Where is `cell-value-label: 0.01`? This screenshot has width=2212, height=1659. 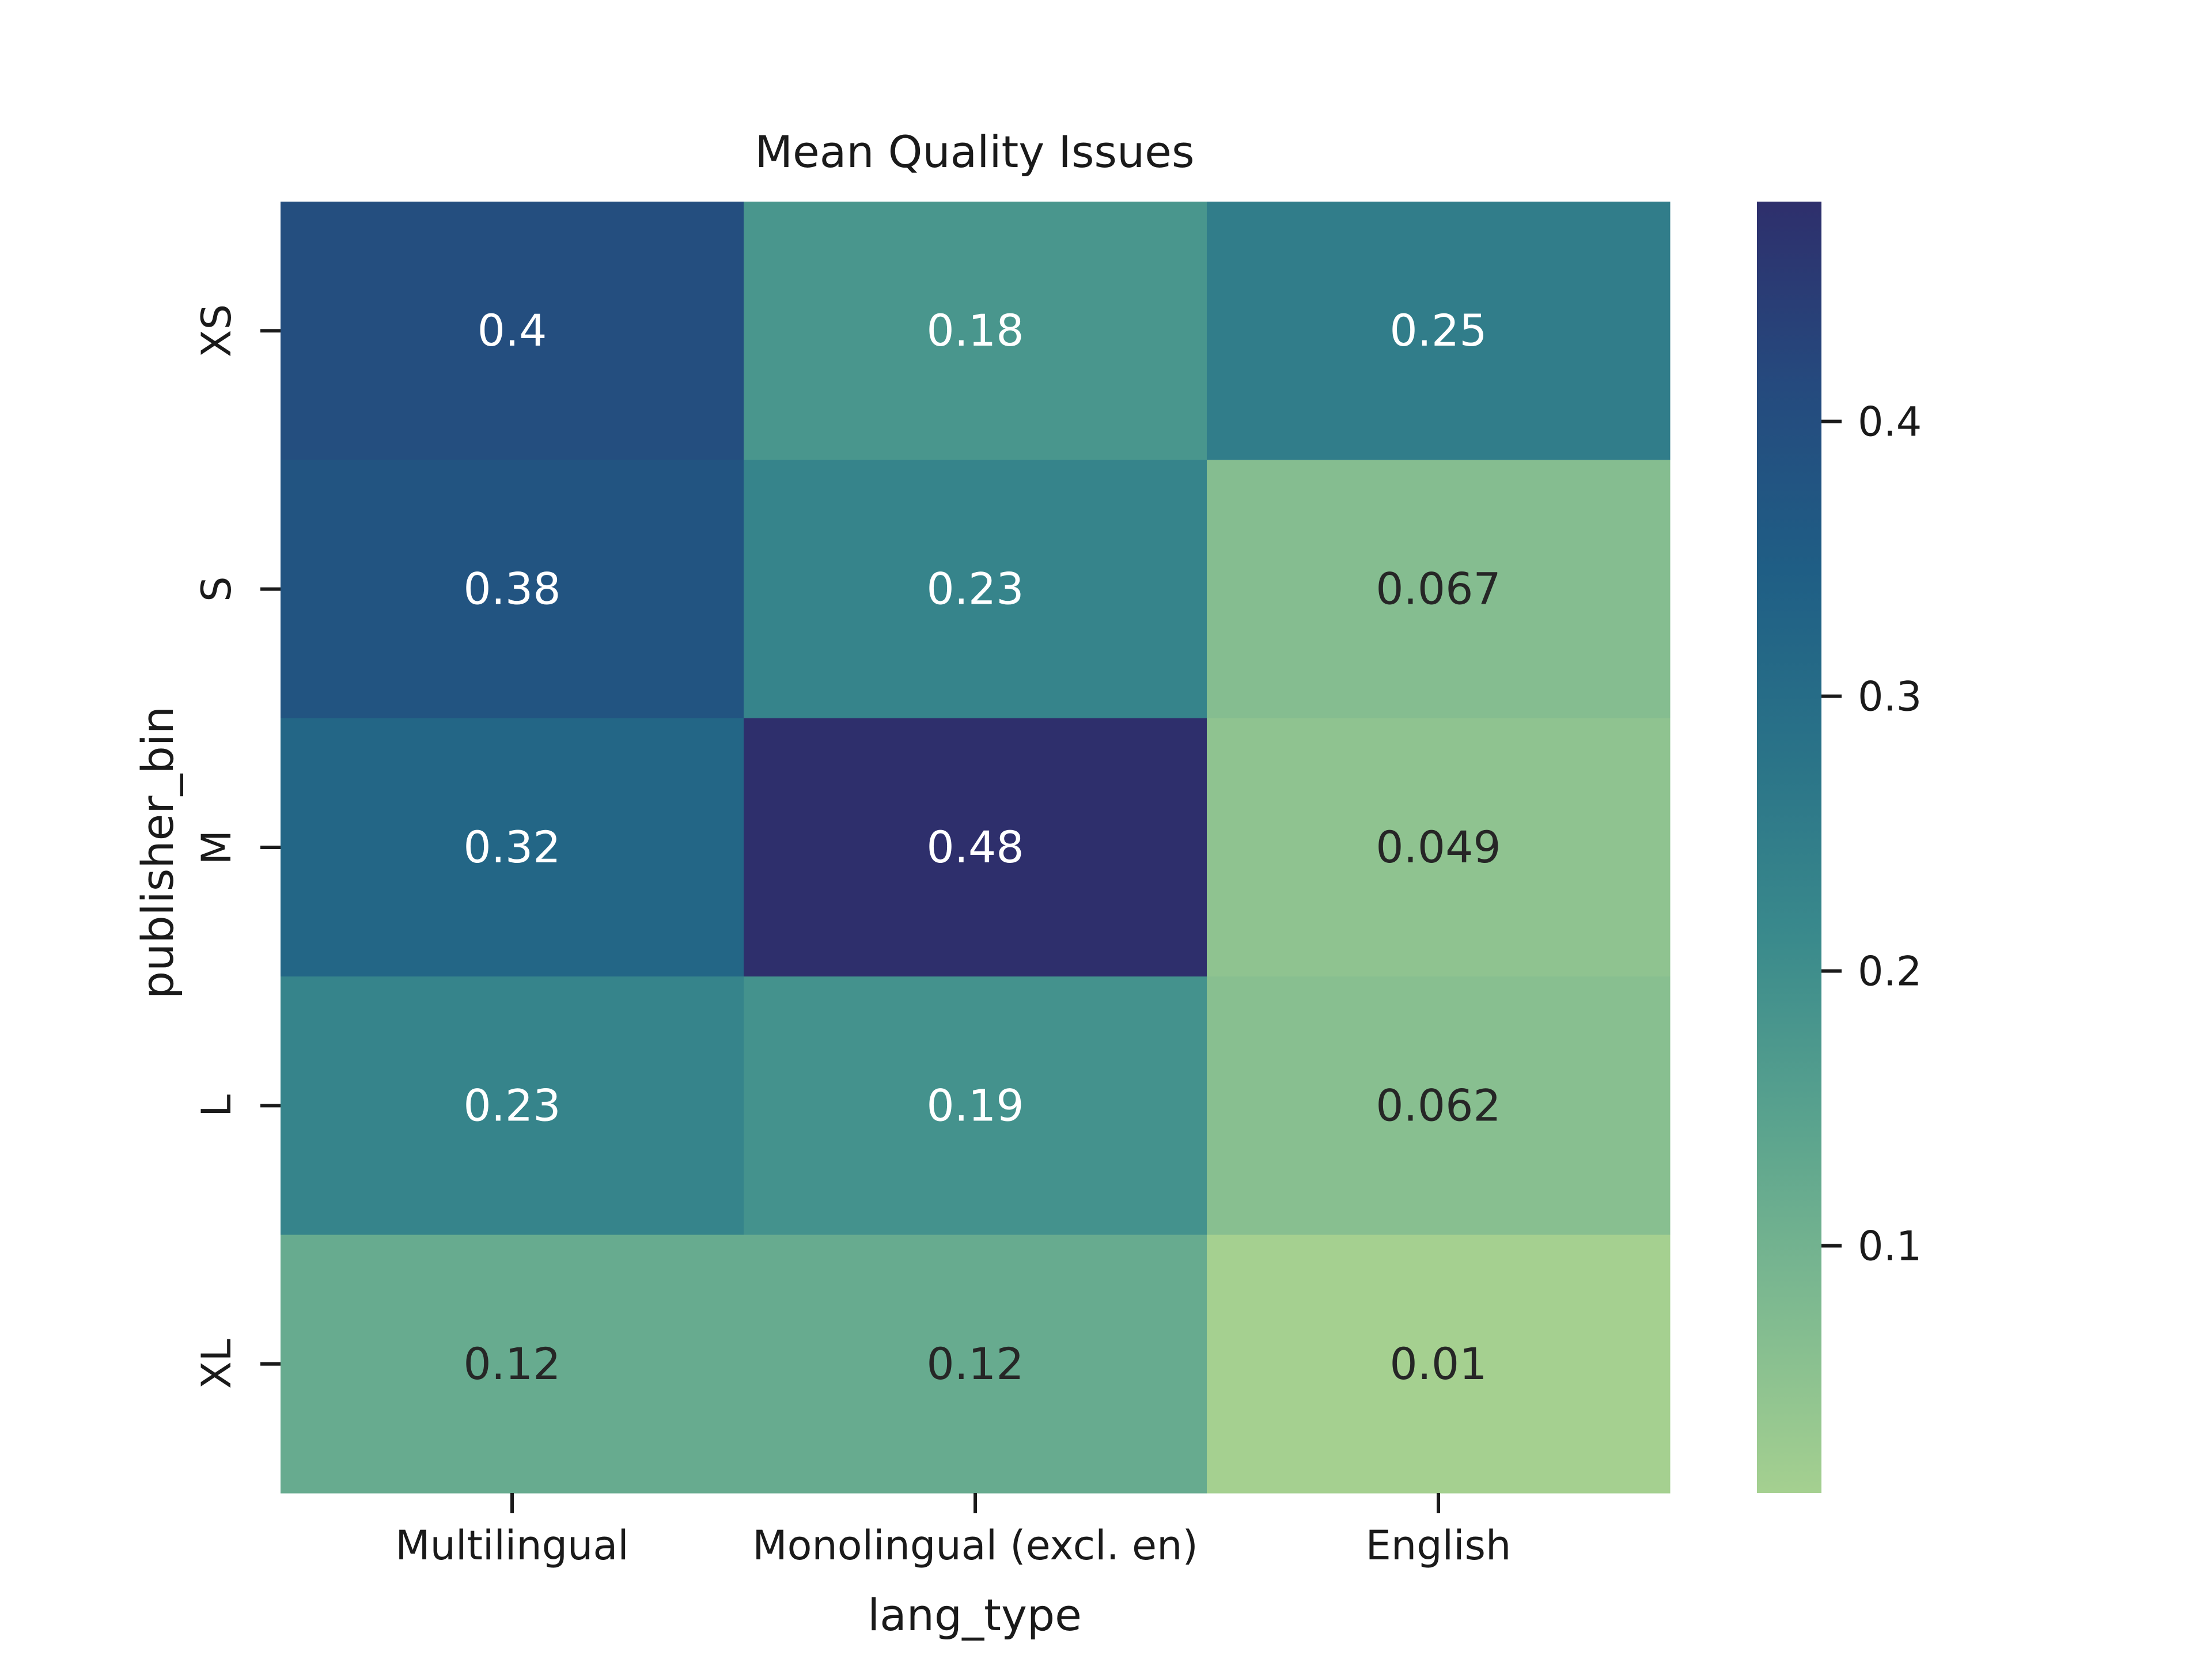 cell-value-label: 0.01 is located at coordinates (1438, 1363).